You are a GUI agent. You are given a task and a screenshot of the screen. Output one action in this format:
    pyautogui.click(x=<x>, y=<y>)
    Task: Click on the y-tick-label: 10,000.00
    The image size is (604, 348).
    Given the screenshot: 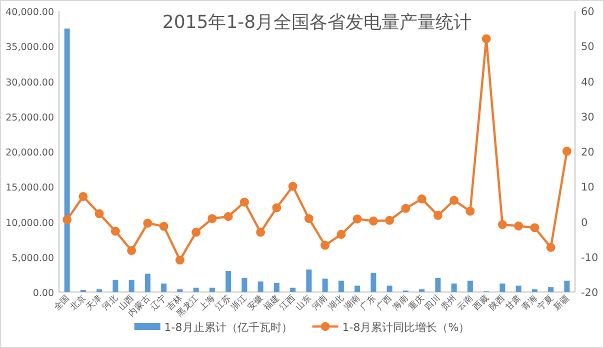 What is the action you would take?
    pyautogui.click(x=30, y=223)
    